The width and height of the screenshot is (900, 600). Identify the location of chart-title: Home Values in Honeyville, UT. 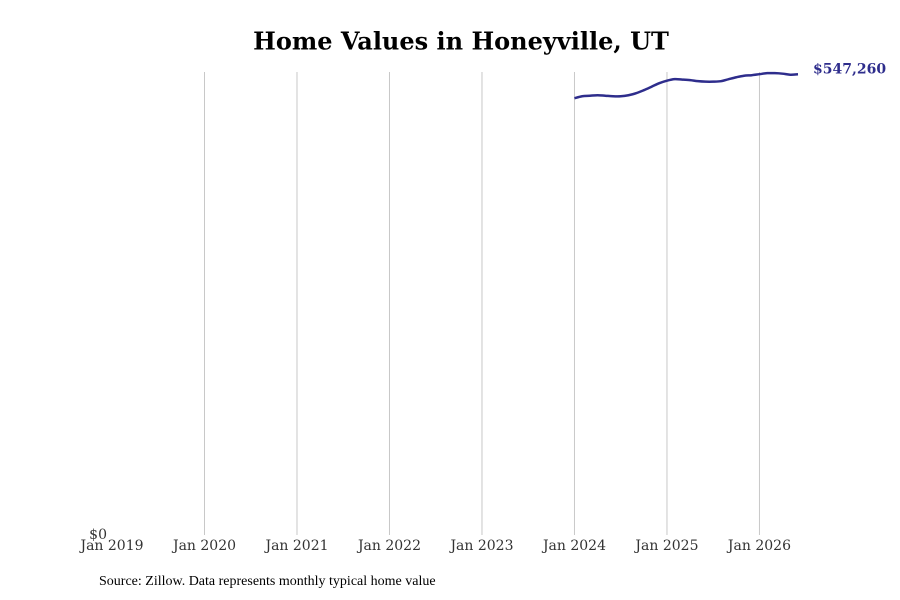
(461, 41).